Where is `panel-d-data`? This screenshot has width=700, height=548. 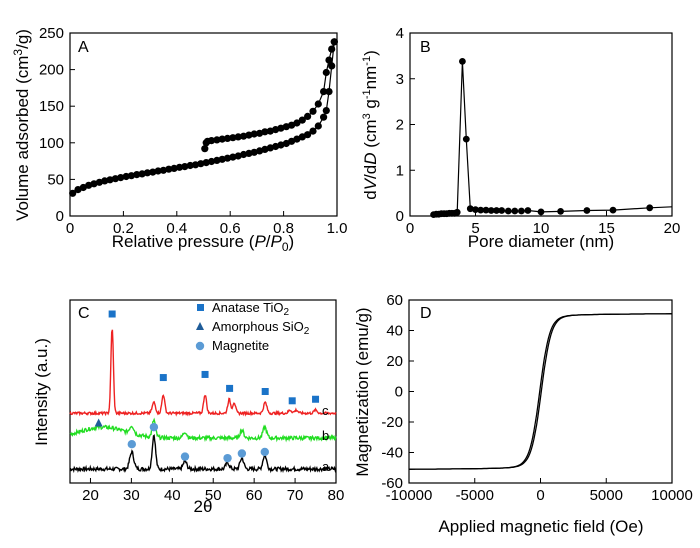
panel-d-data is located at coordinates (540, 391).